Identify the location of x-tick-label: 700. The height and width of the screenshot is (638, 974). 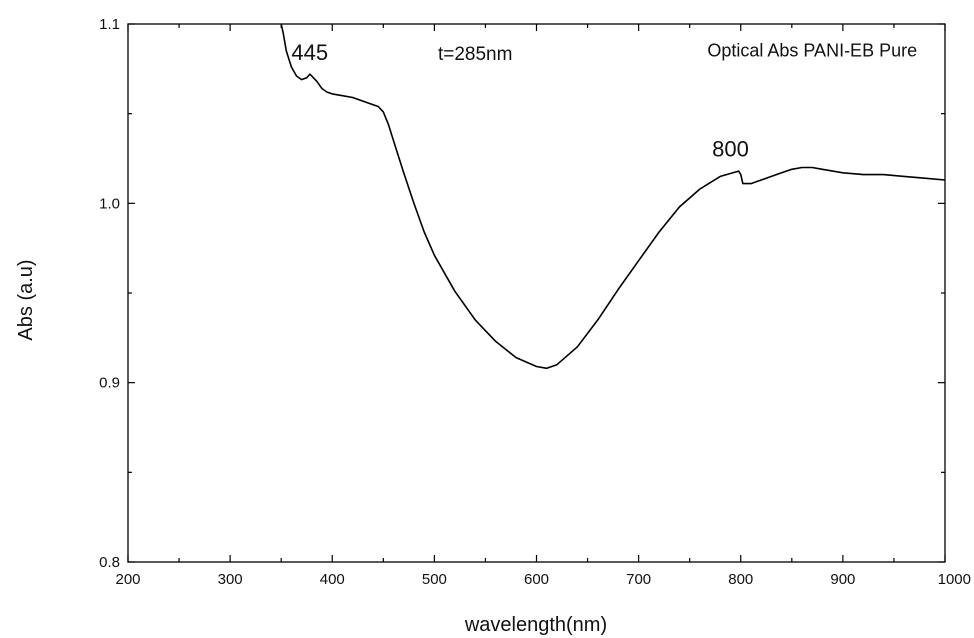
(638, 579).